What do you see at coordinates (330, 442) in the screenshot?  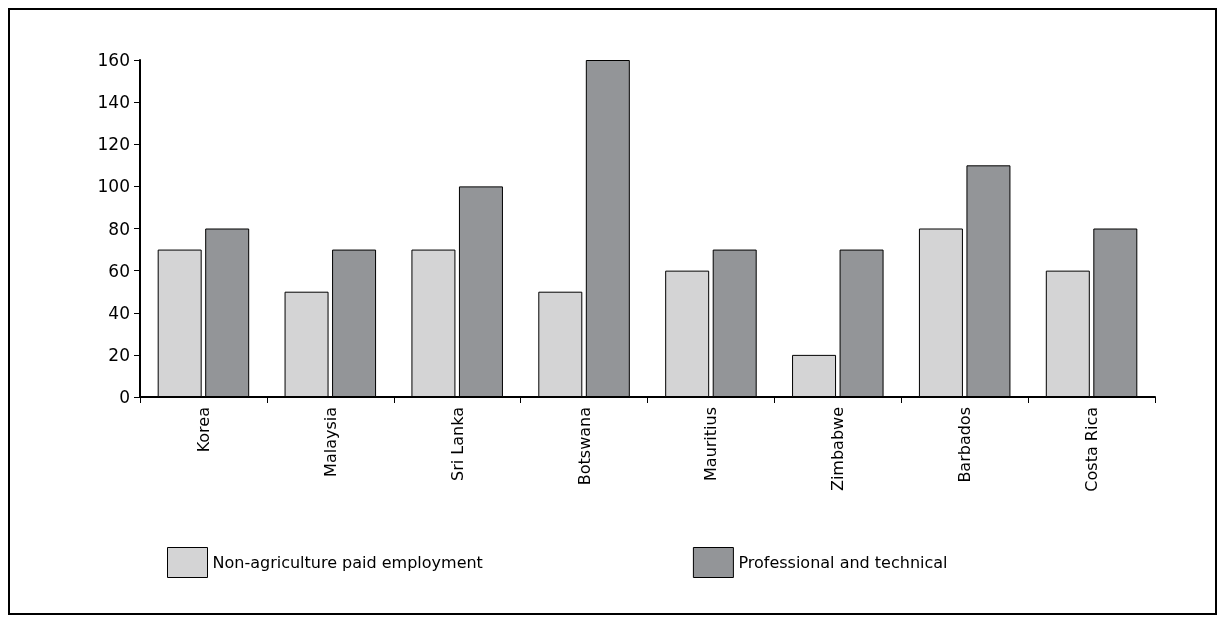 I see `x-tick-label: Malaysia` at bounding box center [330, 442].